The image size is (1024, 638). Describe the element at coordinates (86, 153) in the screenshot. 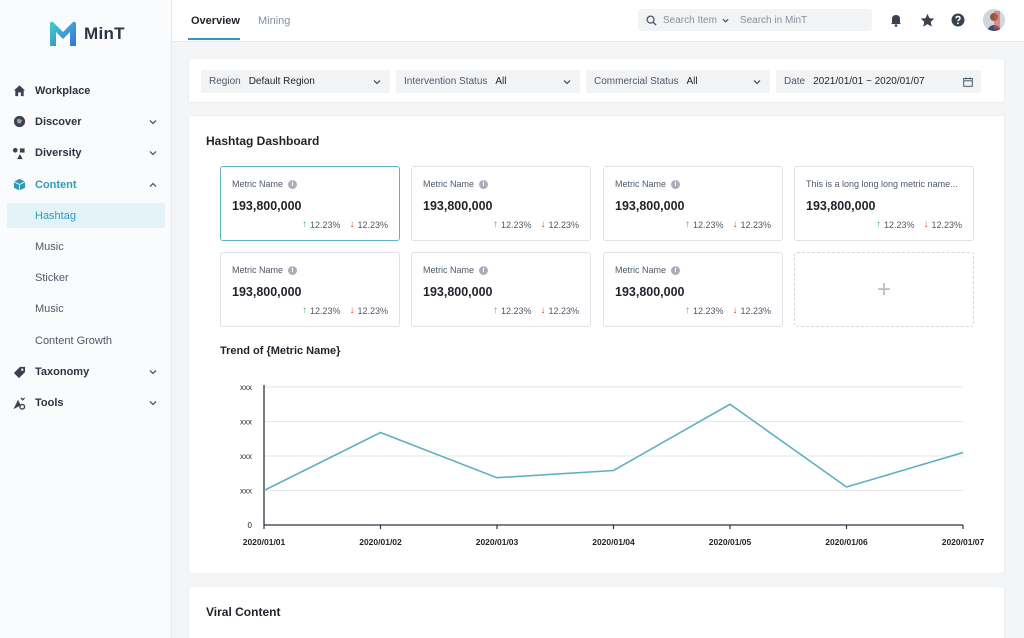

I see `sidebar-item-diversity: Diversity` at that location.